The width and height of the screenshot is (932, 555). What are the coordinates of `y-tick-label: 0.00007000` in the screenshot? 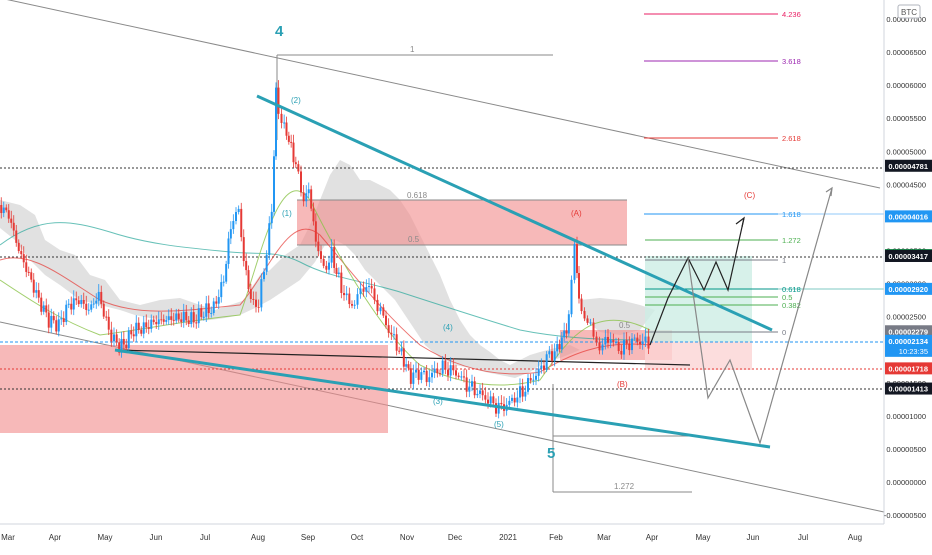 It's located at (906, 19).